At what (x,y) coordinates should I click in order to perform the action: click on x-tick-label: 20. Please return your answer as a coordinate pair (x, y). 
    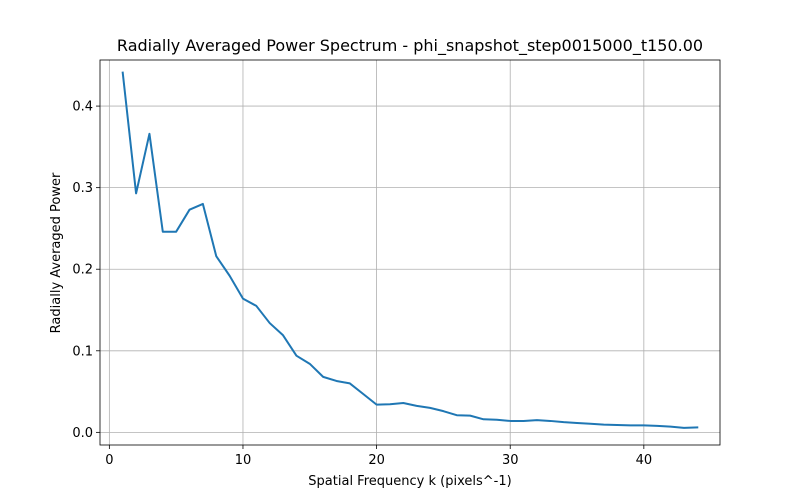
    Looking at the image, I should click on (376, 460).